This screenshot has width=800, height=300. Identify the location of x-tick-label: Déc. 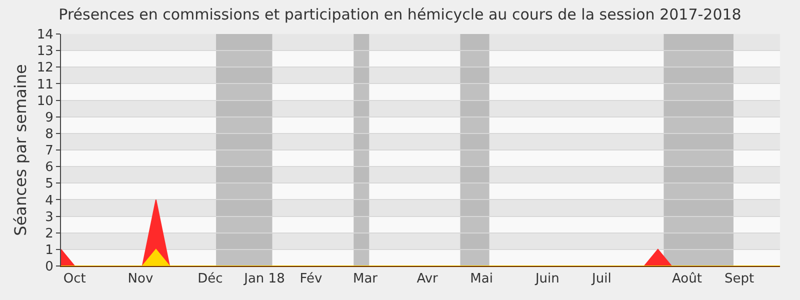
(210, 279).